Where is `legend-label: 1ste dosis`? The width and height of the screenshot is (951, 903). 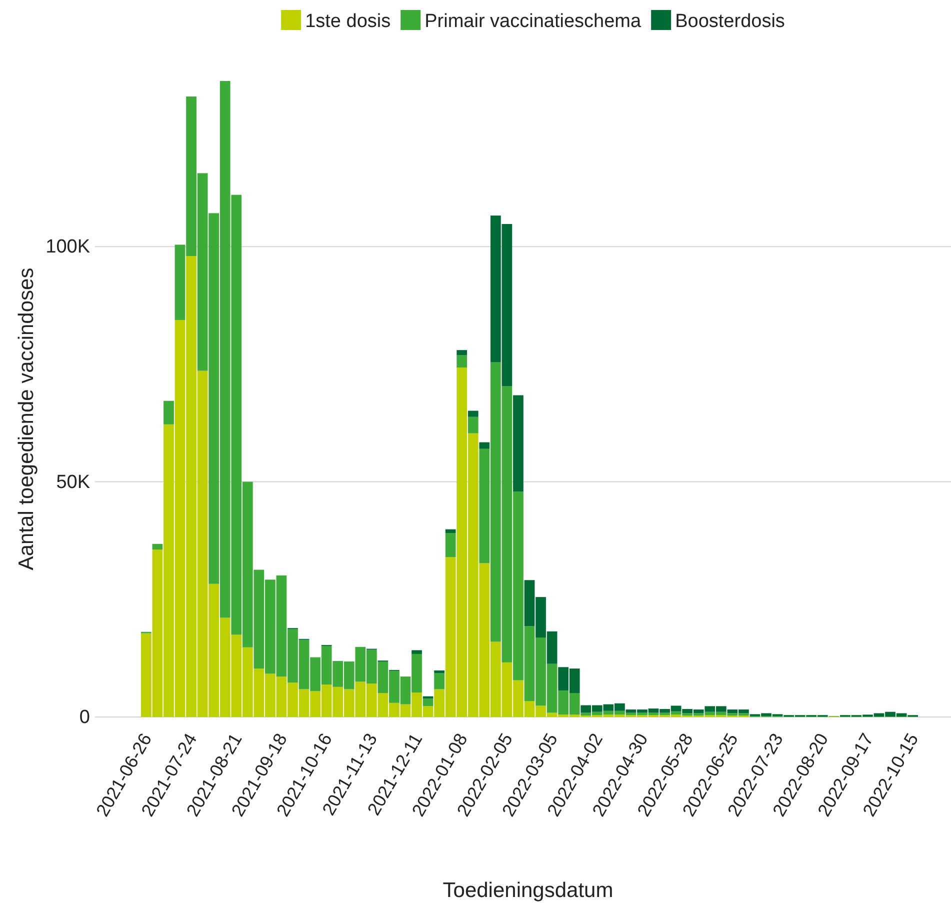 legend-label: 1ste dosis is located at coordinates (348, 21).